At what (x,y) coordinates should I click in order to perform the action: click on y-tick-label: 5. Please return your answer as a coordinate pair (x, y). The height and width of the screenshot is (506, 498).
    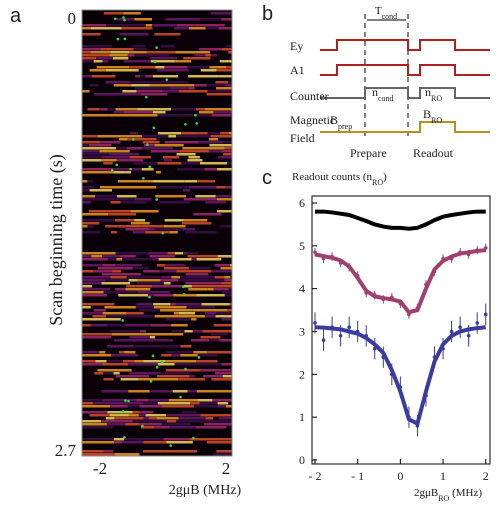
    Looking at the image, I should click on (302, 246).